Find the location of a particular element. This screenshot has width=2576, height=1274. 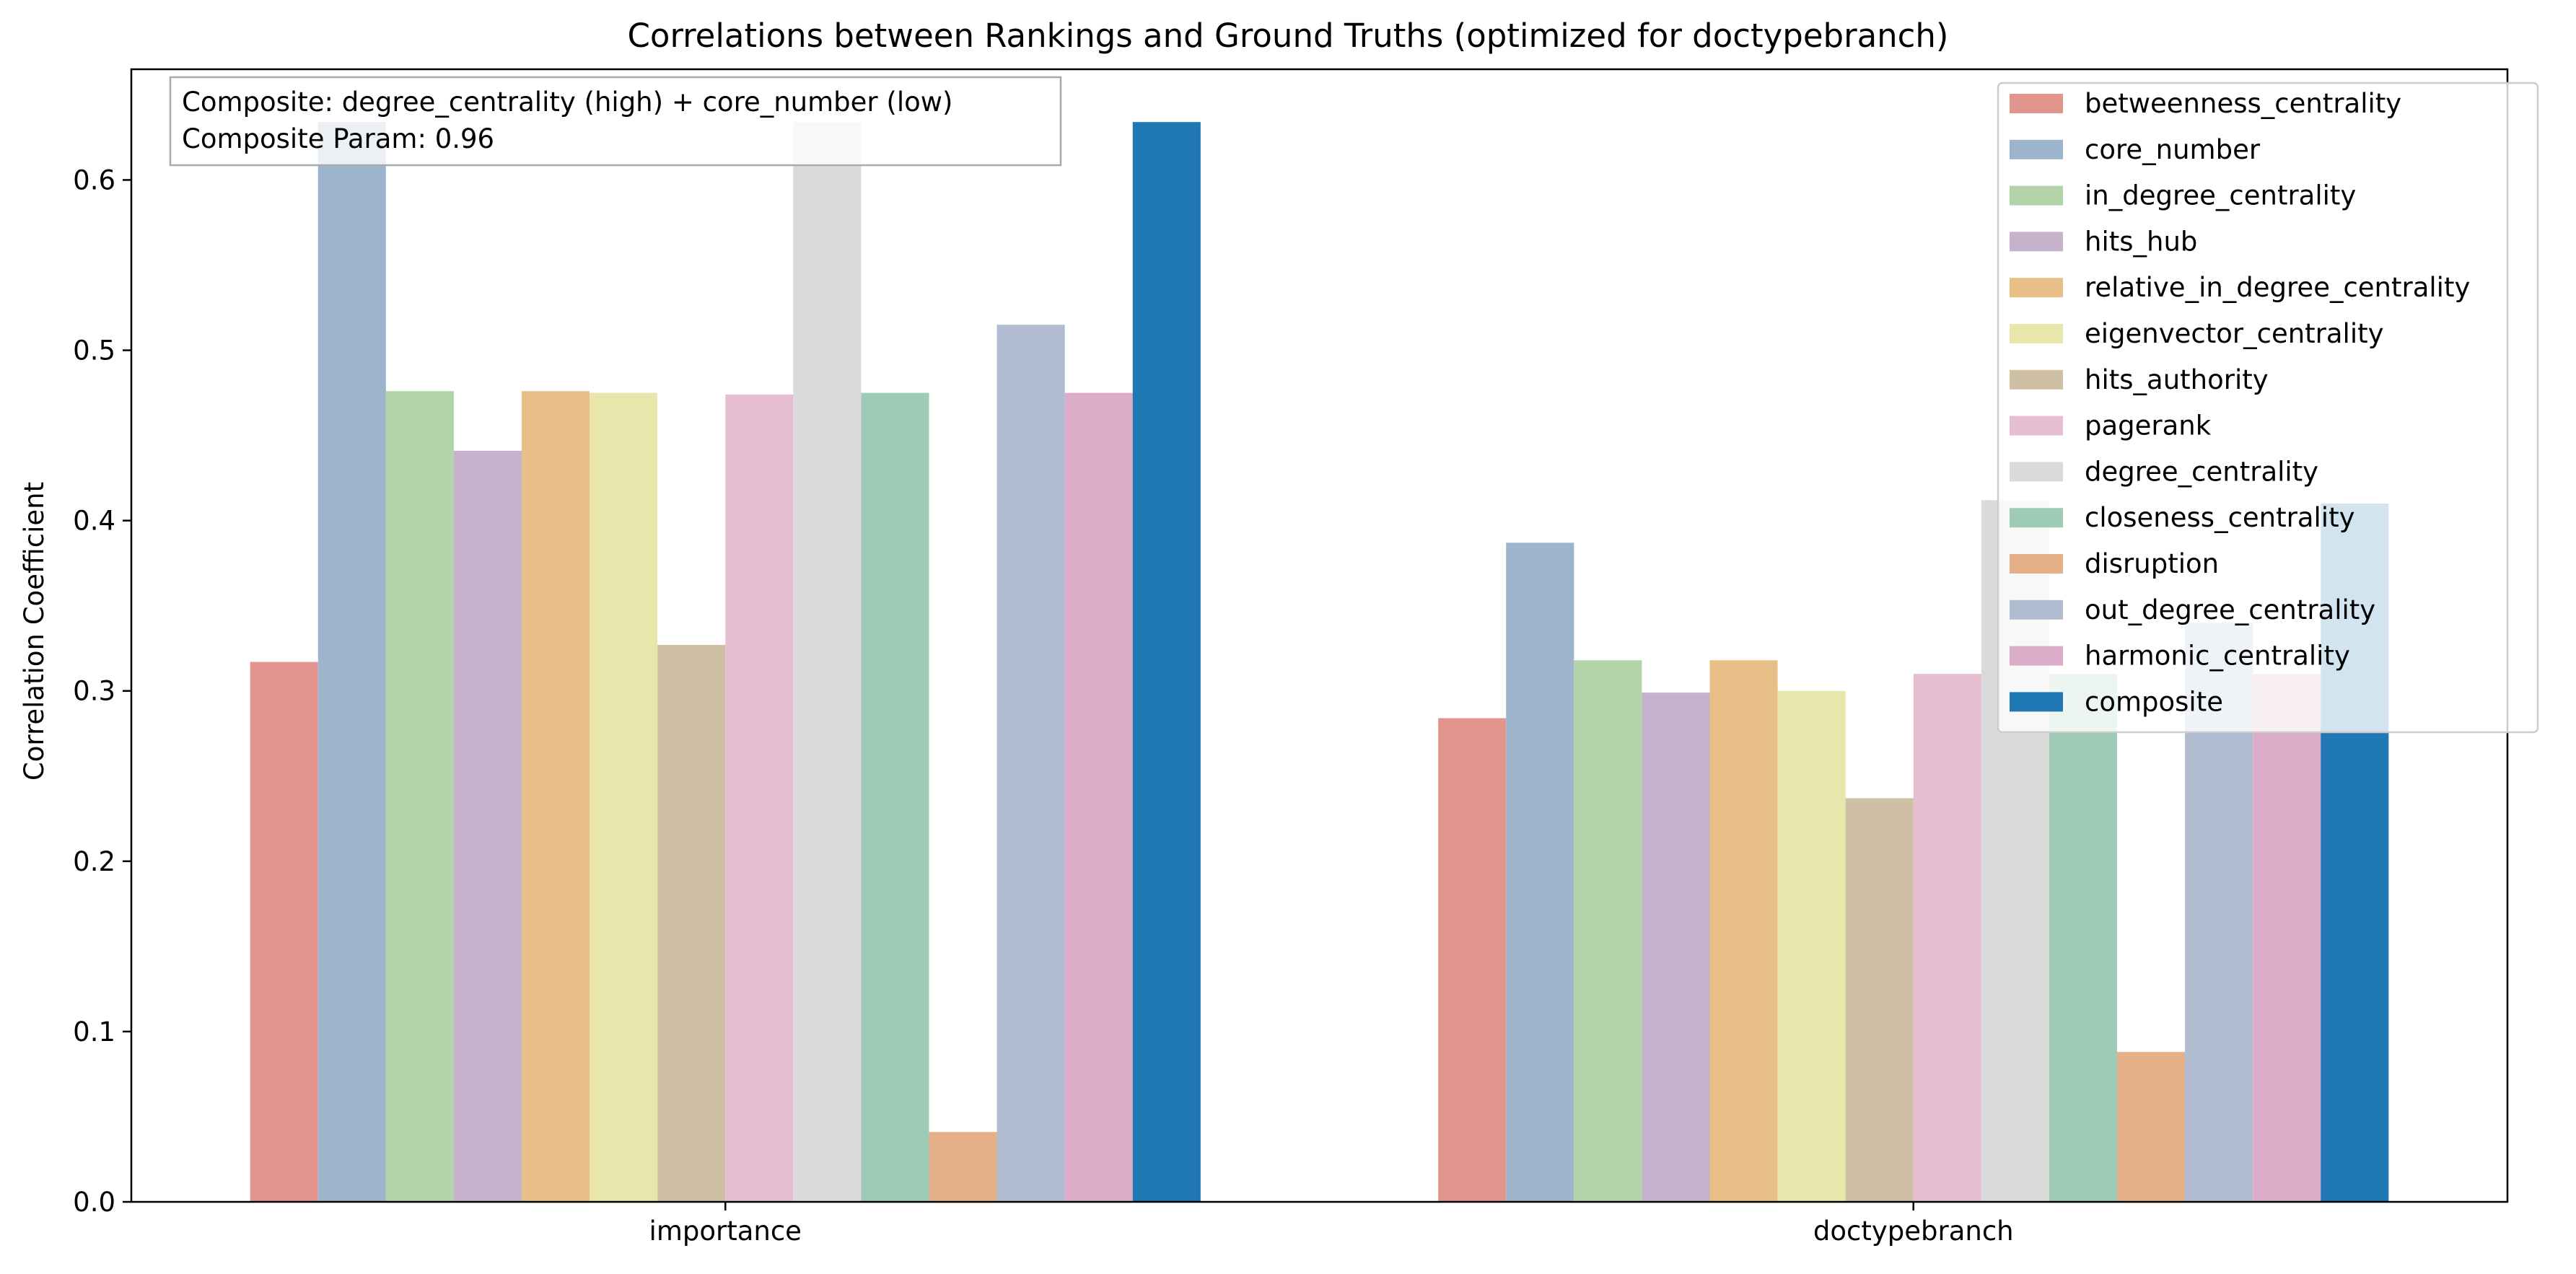

bar-betweenness_centrality-importance is located at coordinates (284, 932).